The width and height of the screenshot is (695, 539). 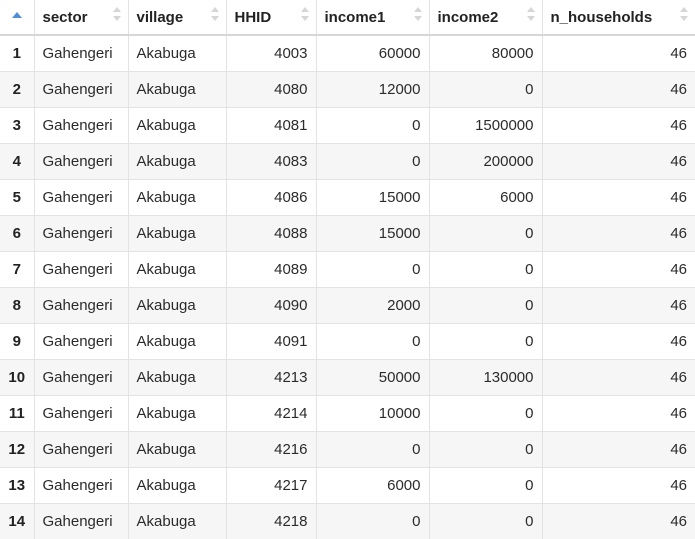 What do you see at coordinates (177, 18) in the screenshot?
I see `column-header-village: village` at bounding box center [177, 18].